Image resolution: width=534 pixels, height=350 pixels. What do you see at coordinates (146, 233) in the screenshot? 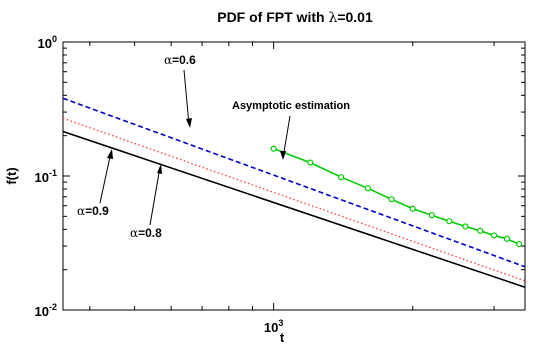
I see `annotation-alpha-0-8: α=0.8` at bounding box center [146, 233].